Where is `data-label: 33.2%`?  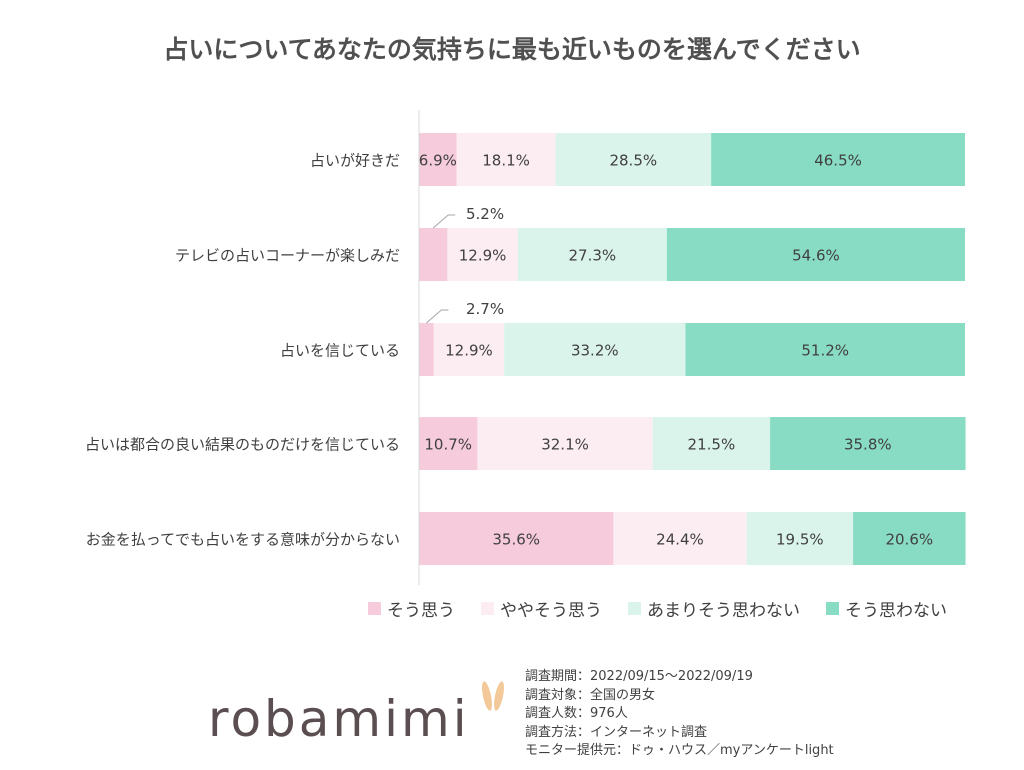
data-label: 33.2% is located at coordinates (595, 351).